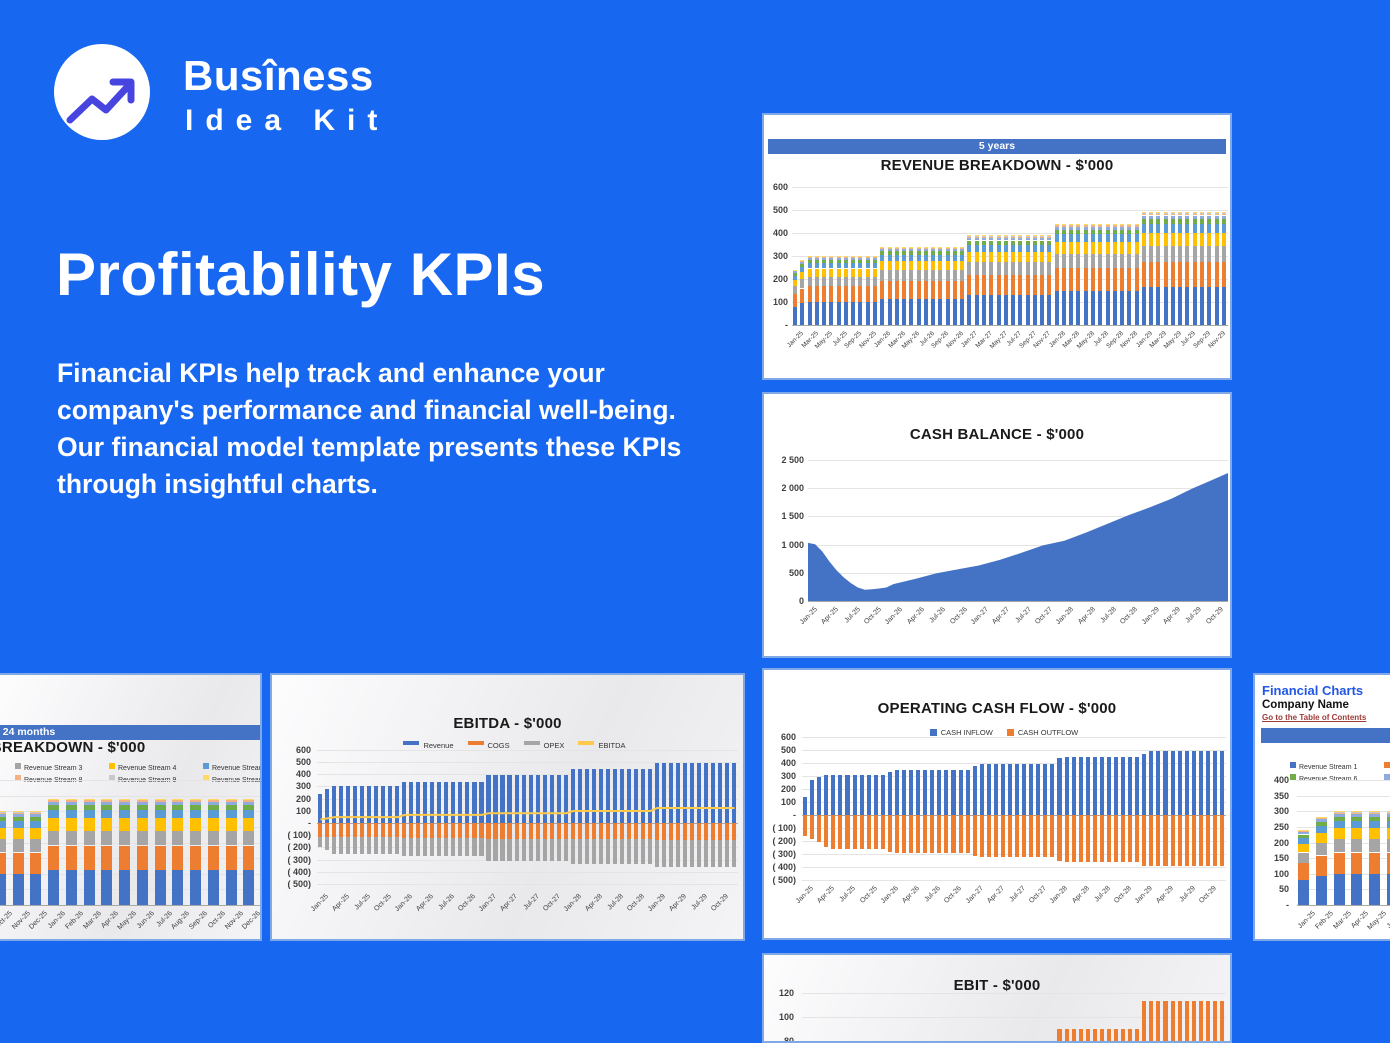  What do you see at coordinates (788, 776) in the screenshot?
I see `y-tick-label: 300` at bounding box center [788, 776].